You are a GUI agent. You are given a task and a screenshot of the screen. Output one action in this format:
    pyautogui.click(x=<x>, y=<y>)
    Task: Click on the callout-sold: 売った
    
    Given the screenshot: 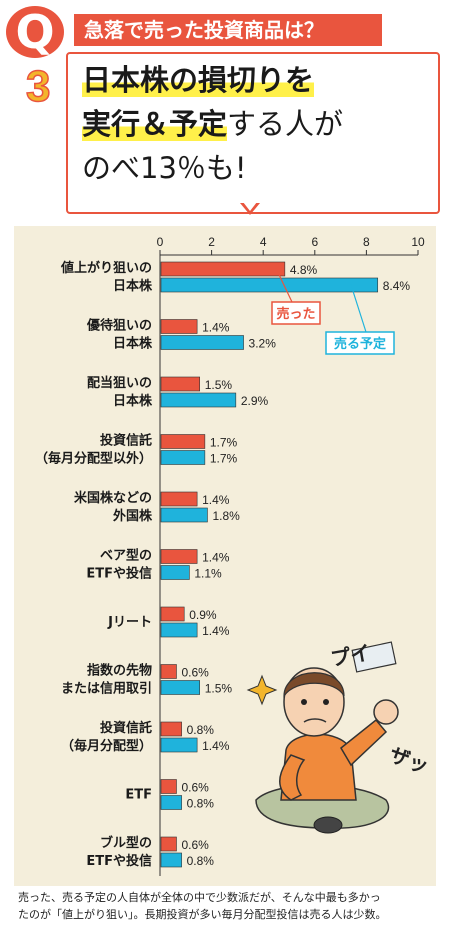 What is the action you would take?
    pyautogui.click(x=295, y=314)
    